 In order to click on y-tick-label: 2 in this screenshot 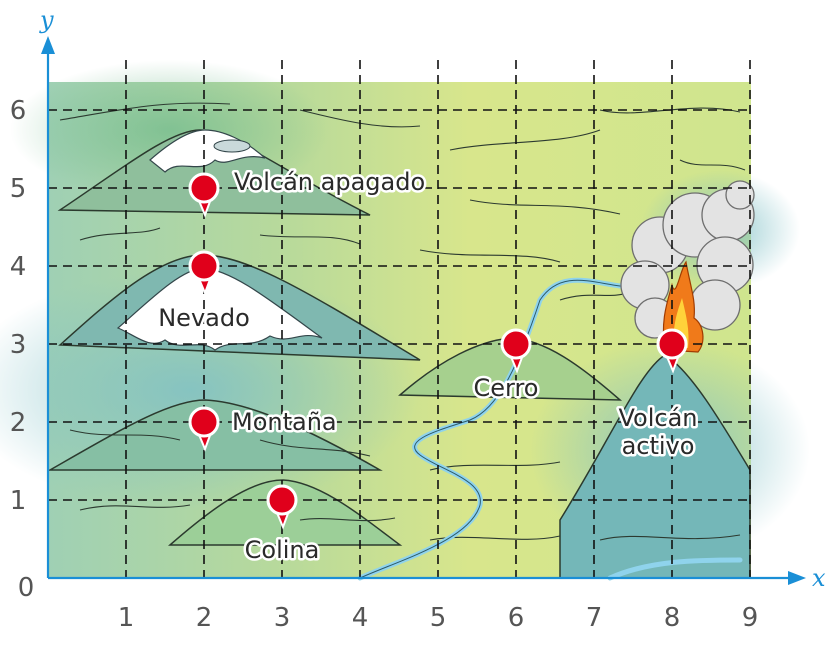, I will do `click(18, 423)`.